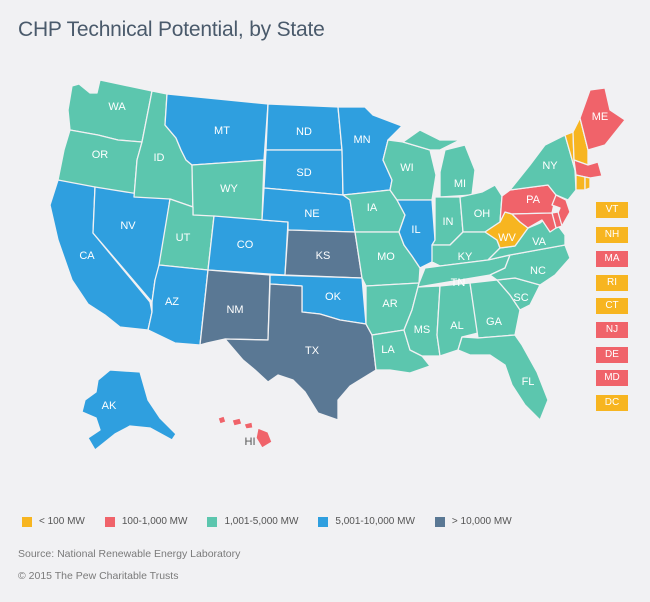 This screenshot has width=650, height=602. I want to click on state-label-wv: WV, so click(507, 238).